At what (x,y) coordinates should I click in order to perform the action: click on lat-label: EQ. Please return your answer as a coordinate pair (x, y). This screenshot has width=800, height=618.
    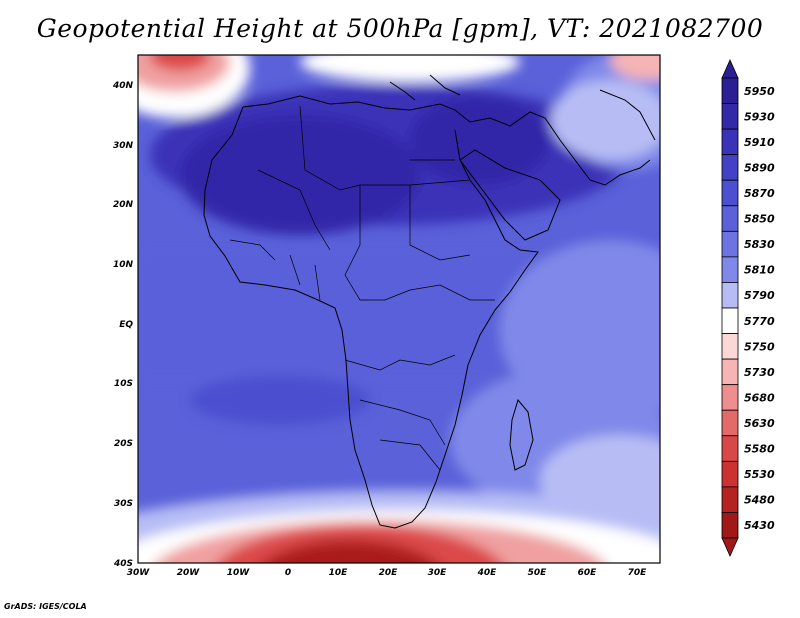
    Looking at the image, I should click on (126, 325).